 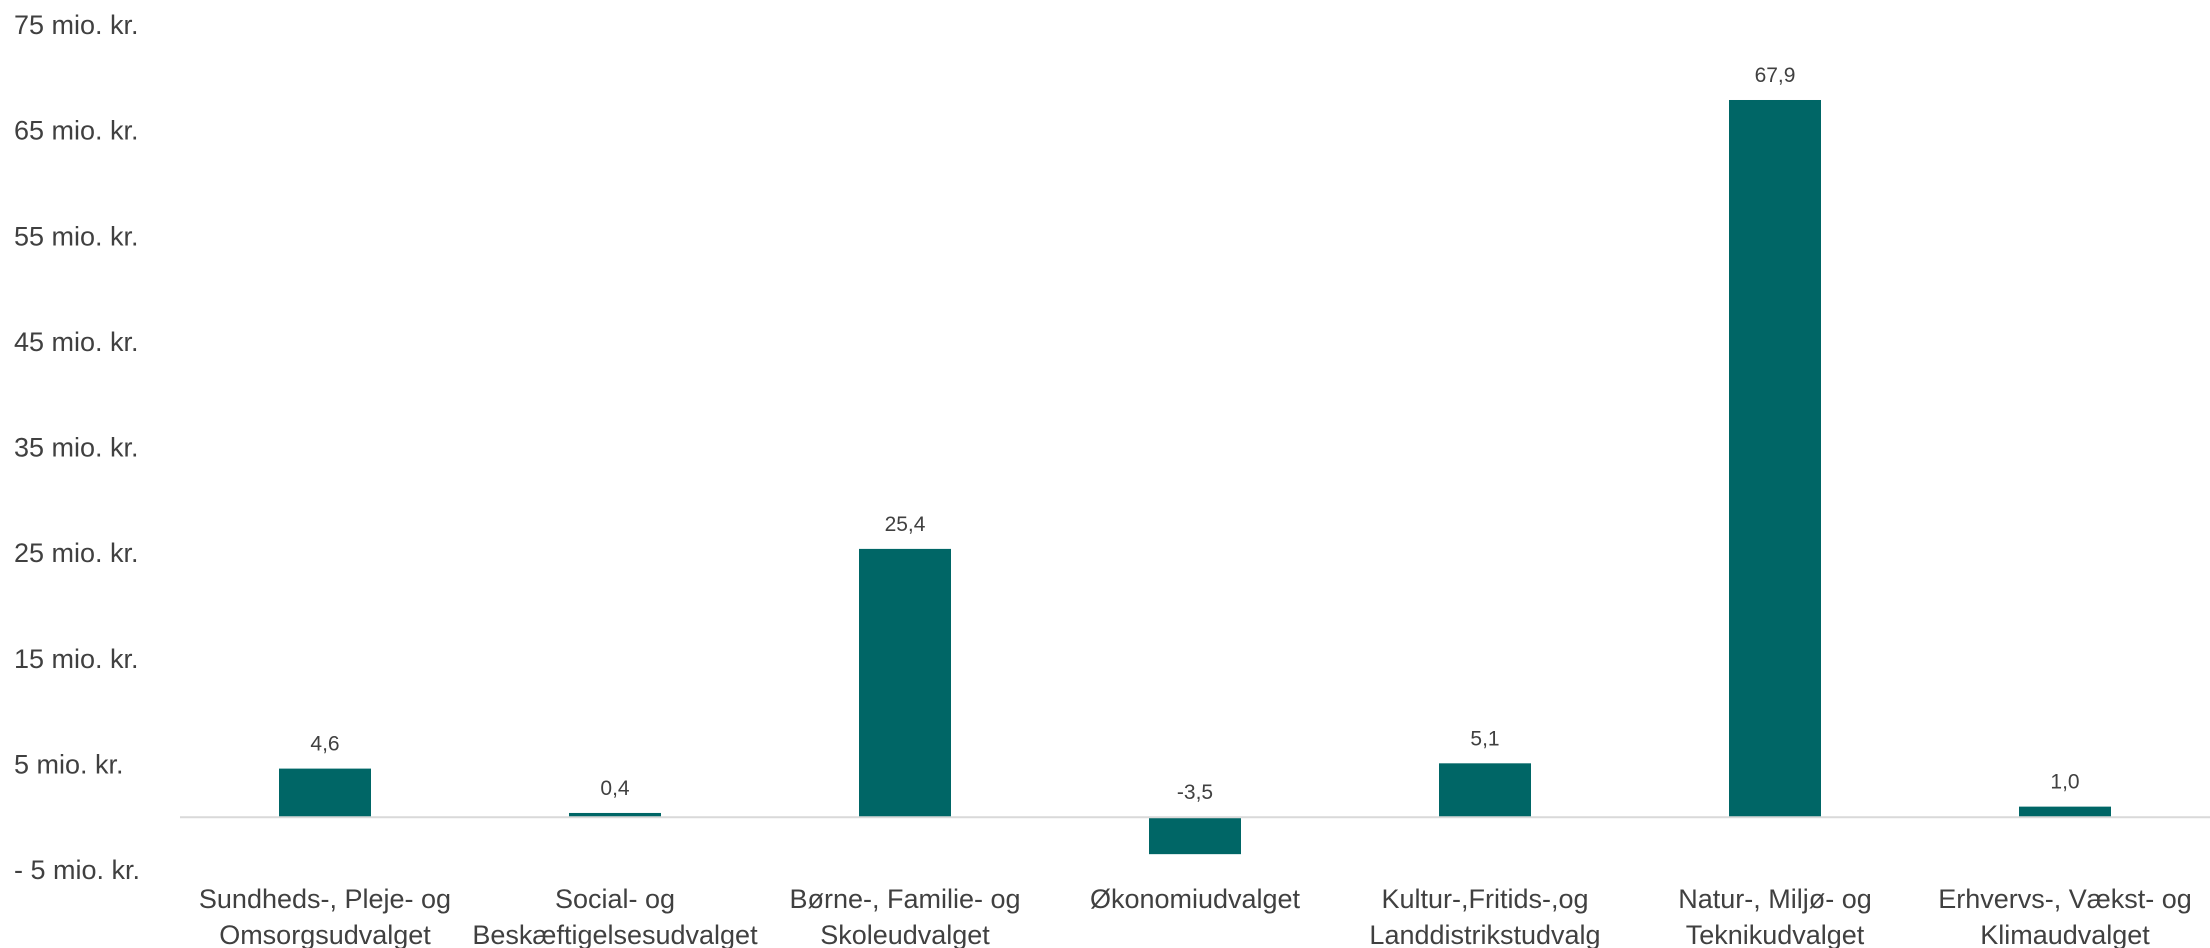 I want to click on x-category-label: Natur-, Miljø- og Teknikudvalget, so click(x=1775, y=916).